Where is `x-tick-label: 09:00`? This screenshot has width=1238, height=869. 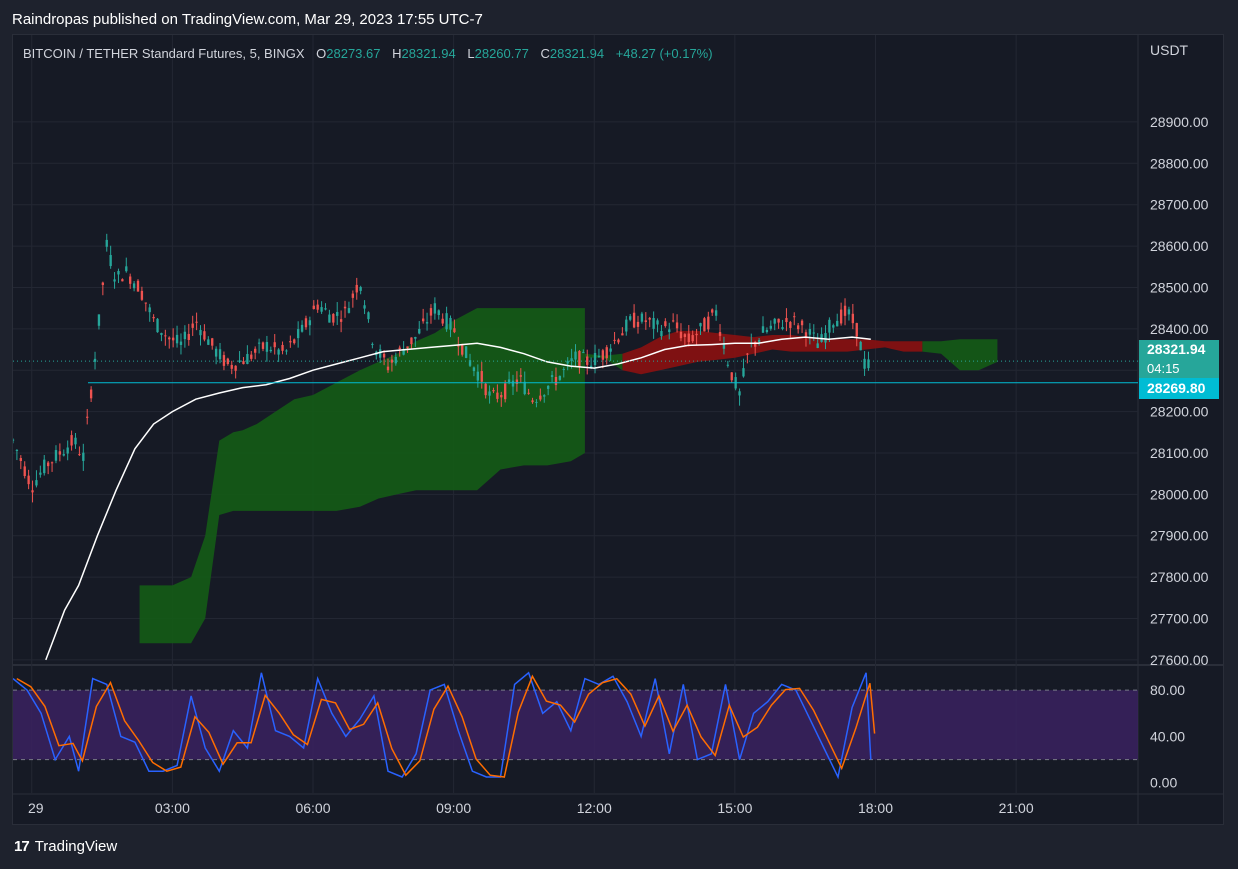 x-tick-label: 09:00 is located at coordinates (453, 808).